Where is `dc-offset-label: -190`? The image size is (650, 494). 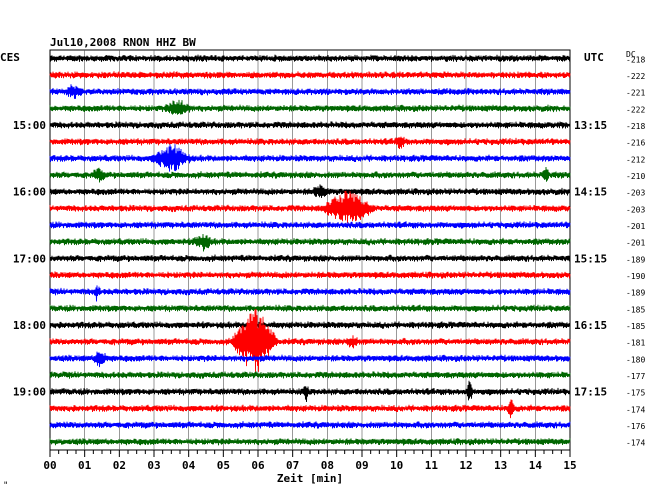 dc-offset-label: -190 is located at coordinates (635, 276).